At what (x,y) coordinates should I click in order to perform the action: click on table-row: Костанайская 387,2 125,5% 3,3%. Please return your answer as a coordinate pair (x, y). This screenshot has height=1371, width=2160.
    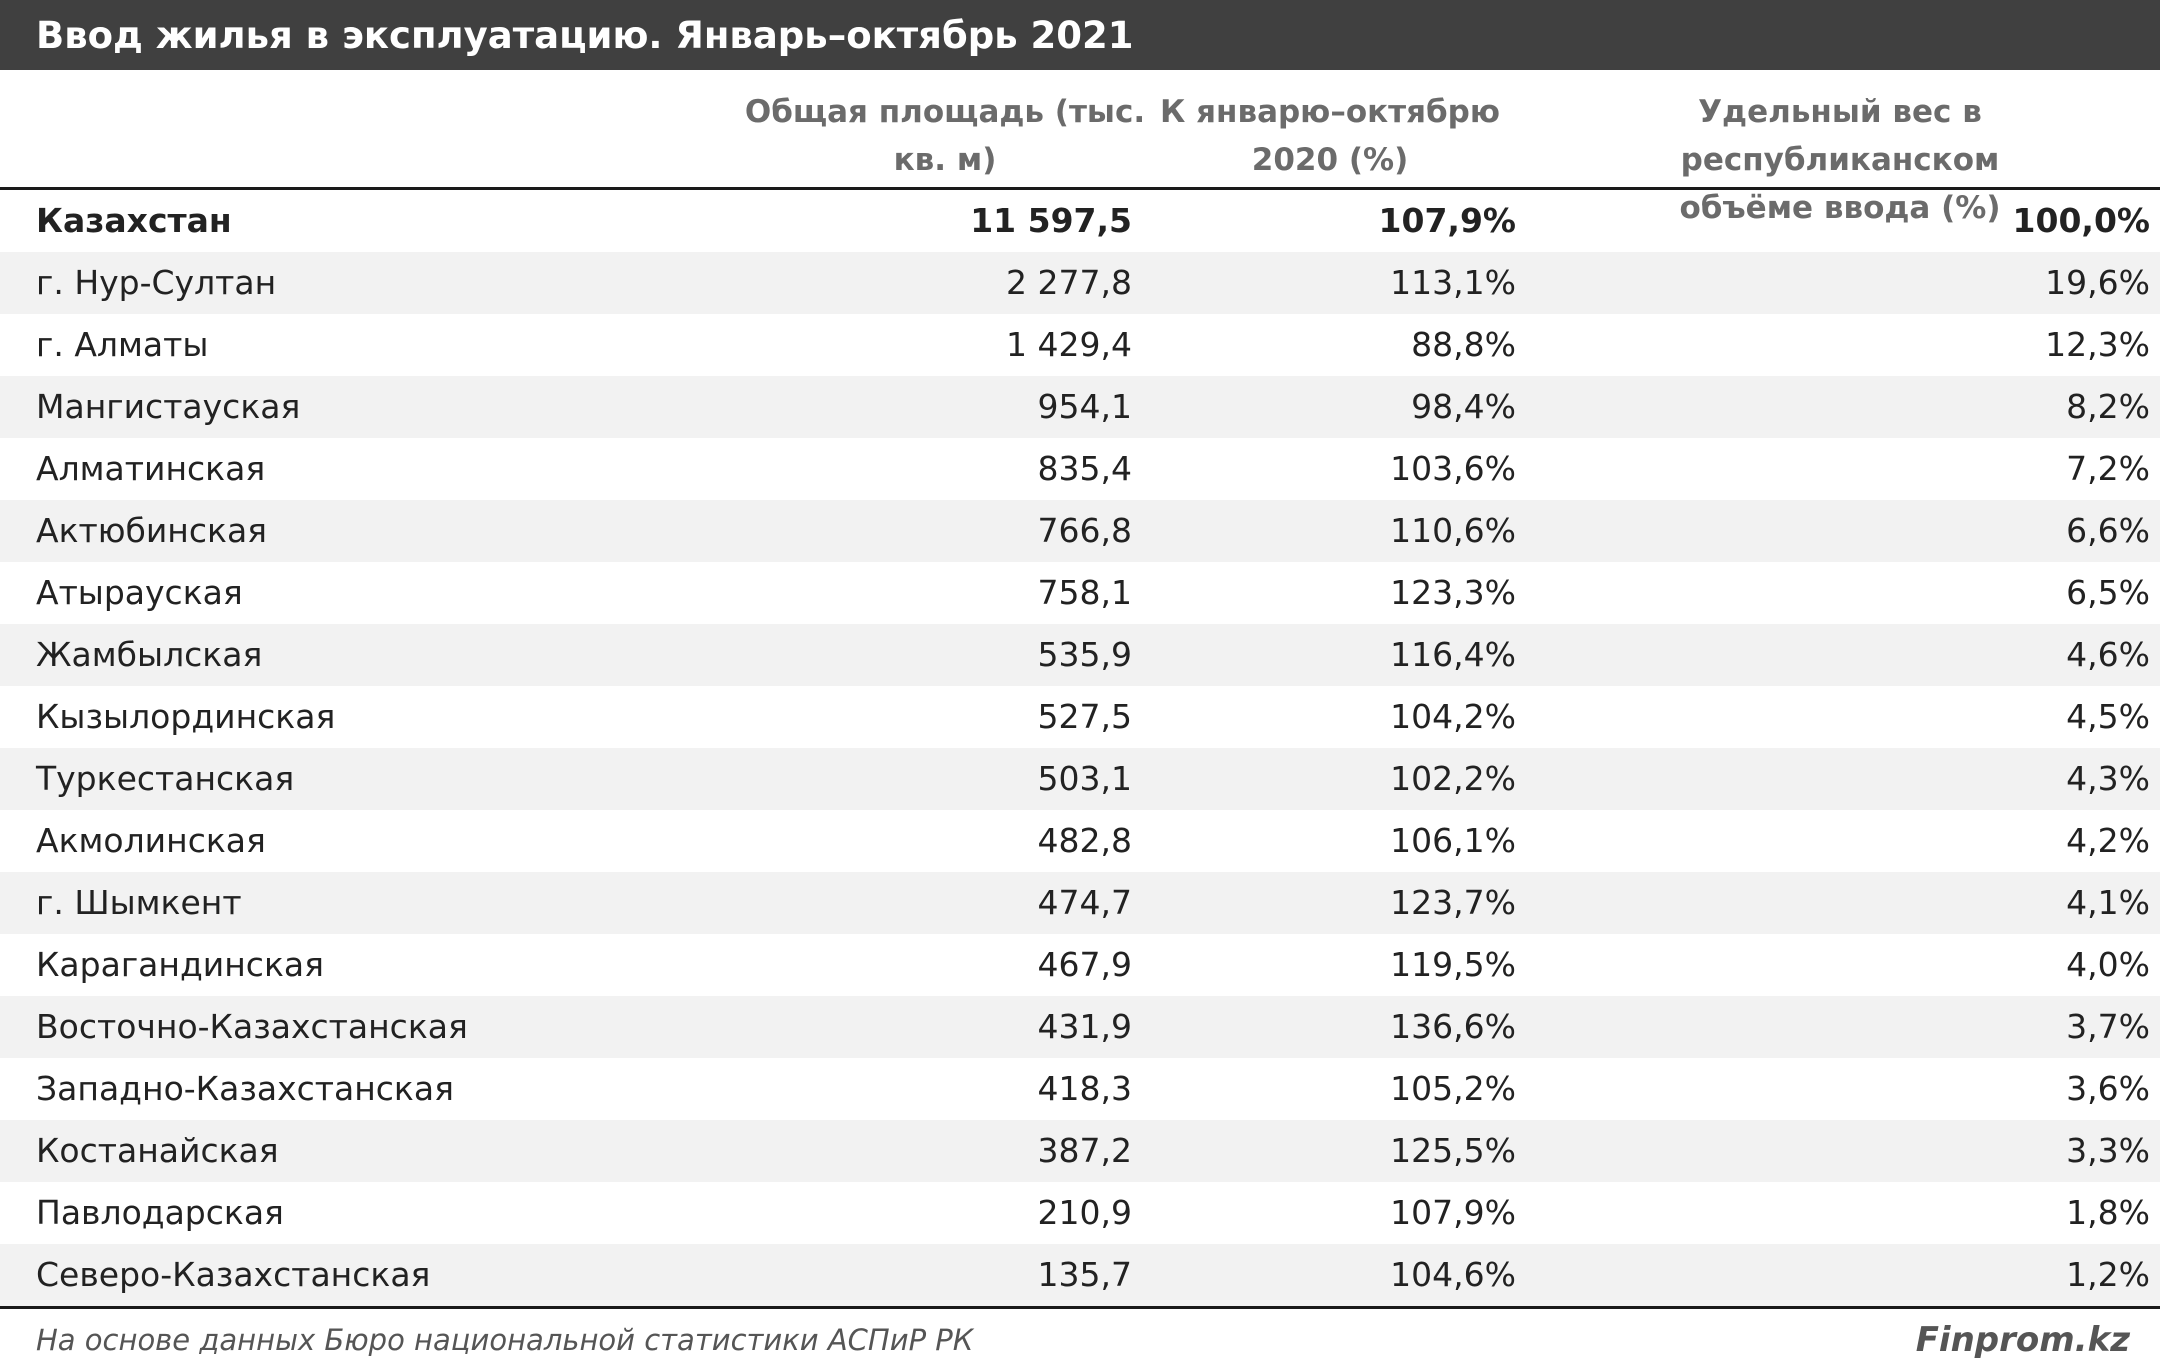
    Looking at the image, I should click on (1080, 1151).